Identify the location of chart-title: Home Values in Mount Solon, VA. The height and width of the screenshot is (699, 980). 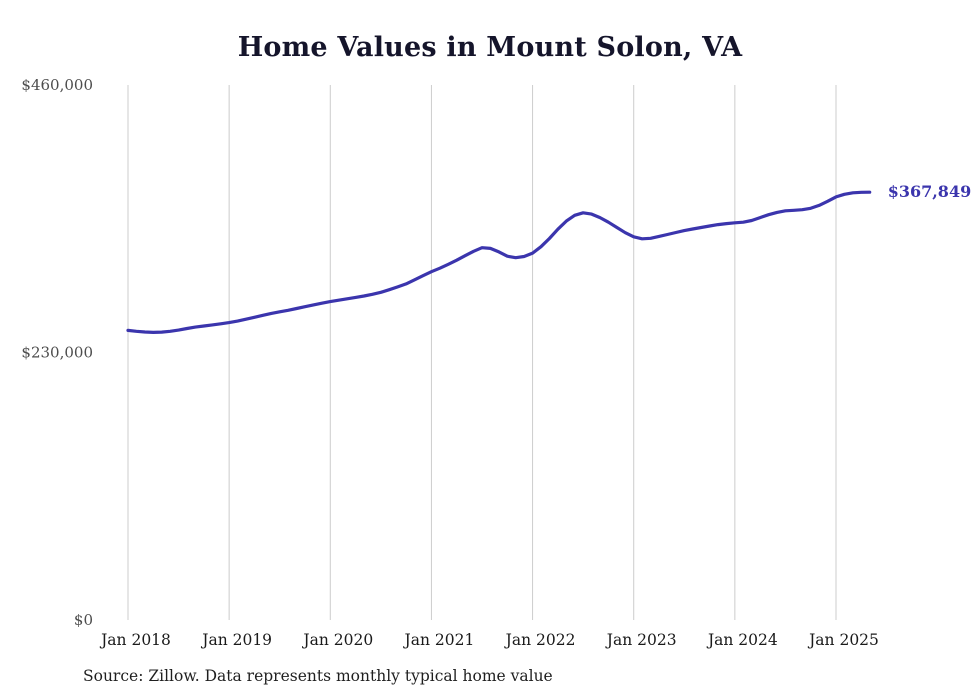
(490, 47).